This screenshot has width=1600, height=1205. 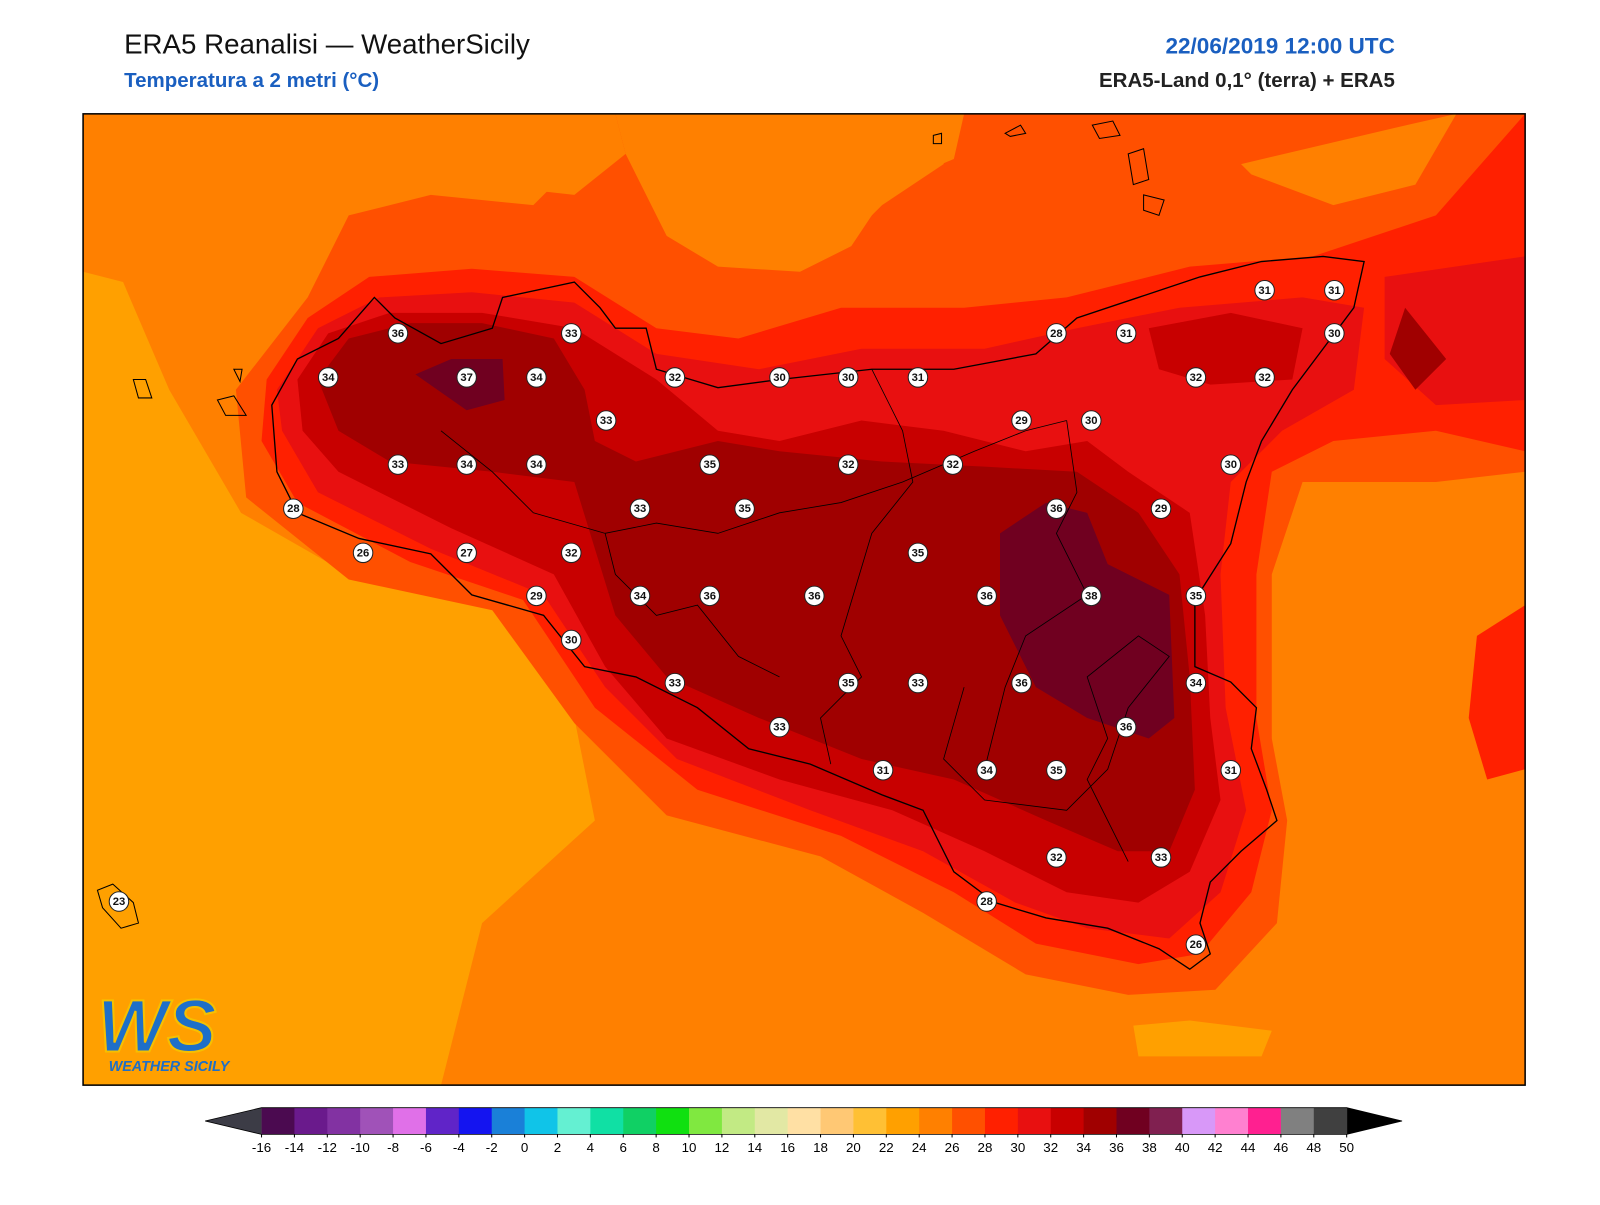 I want to click on colorbar-tick-label: 38, so click(x=1149, y=1147).